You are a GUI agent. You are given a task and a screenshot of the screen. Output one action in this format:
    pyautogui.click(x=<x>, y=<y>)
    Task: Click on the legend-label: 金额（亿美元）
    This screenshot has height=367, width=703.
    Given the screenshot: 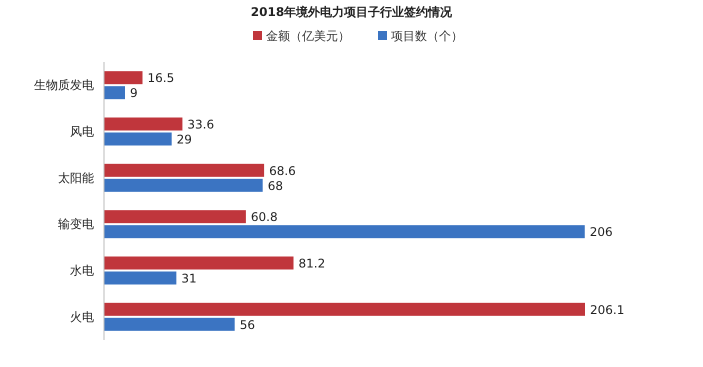 What is the action you would take?
    pyautogui.click(x=308, y=36)
    